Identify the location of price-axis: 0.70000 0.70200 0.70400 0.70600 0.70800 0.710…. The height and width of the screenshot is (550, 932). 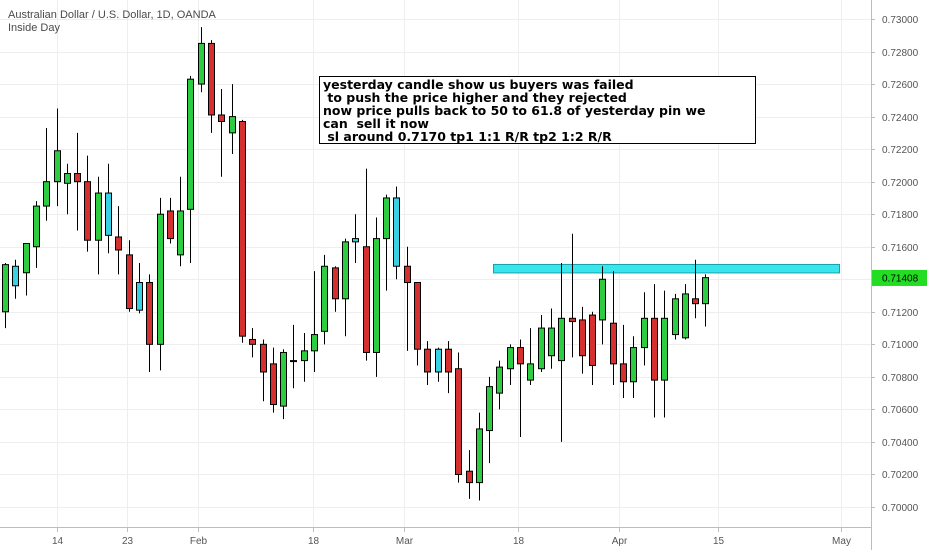
(895, 264).